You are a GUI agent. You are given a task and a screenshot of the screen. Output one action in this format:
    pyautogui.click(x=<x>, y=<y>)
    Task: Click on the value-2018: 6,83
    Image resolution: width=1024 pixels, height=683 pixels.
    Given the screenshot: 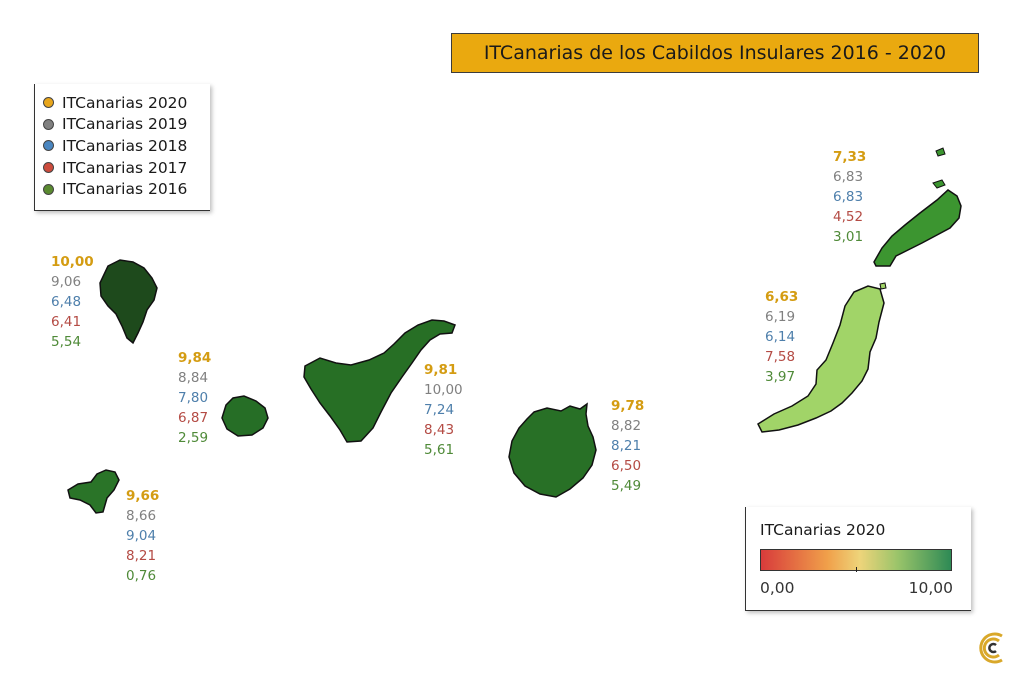 What is the action you would take?
    pyautogui.click(x=848, y=197)
    